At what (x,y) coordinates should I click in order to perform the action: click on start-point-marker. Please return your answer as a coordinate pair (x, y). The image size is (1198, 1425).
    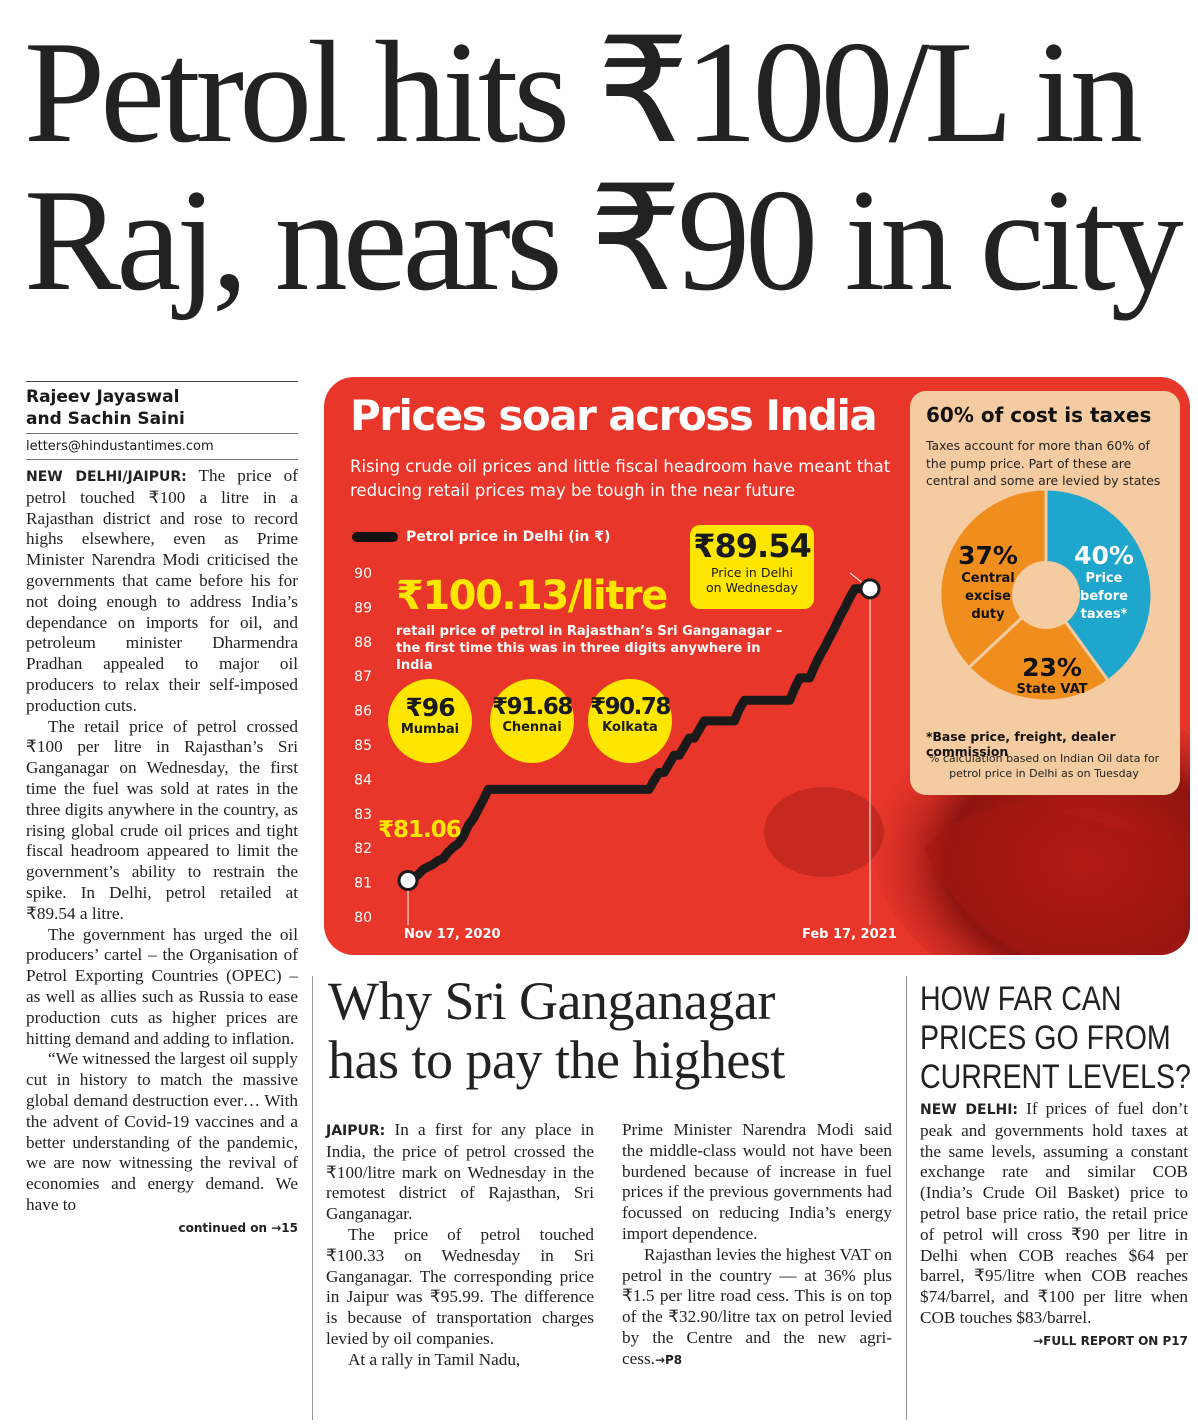
    Looking at the image, I should click on (408, 881).